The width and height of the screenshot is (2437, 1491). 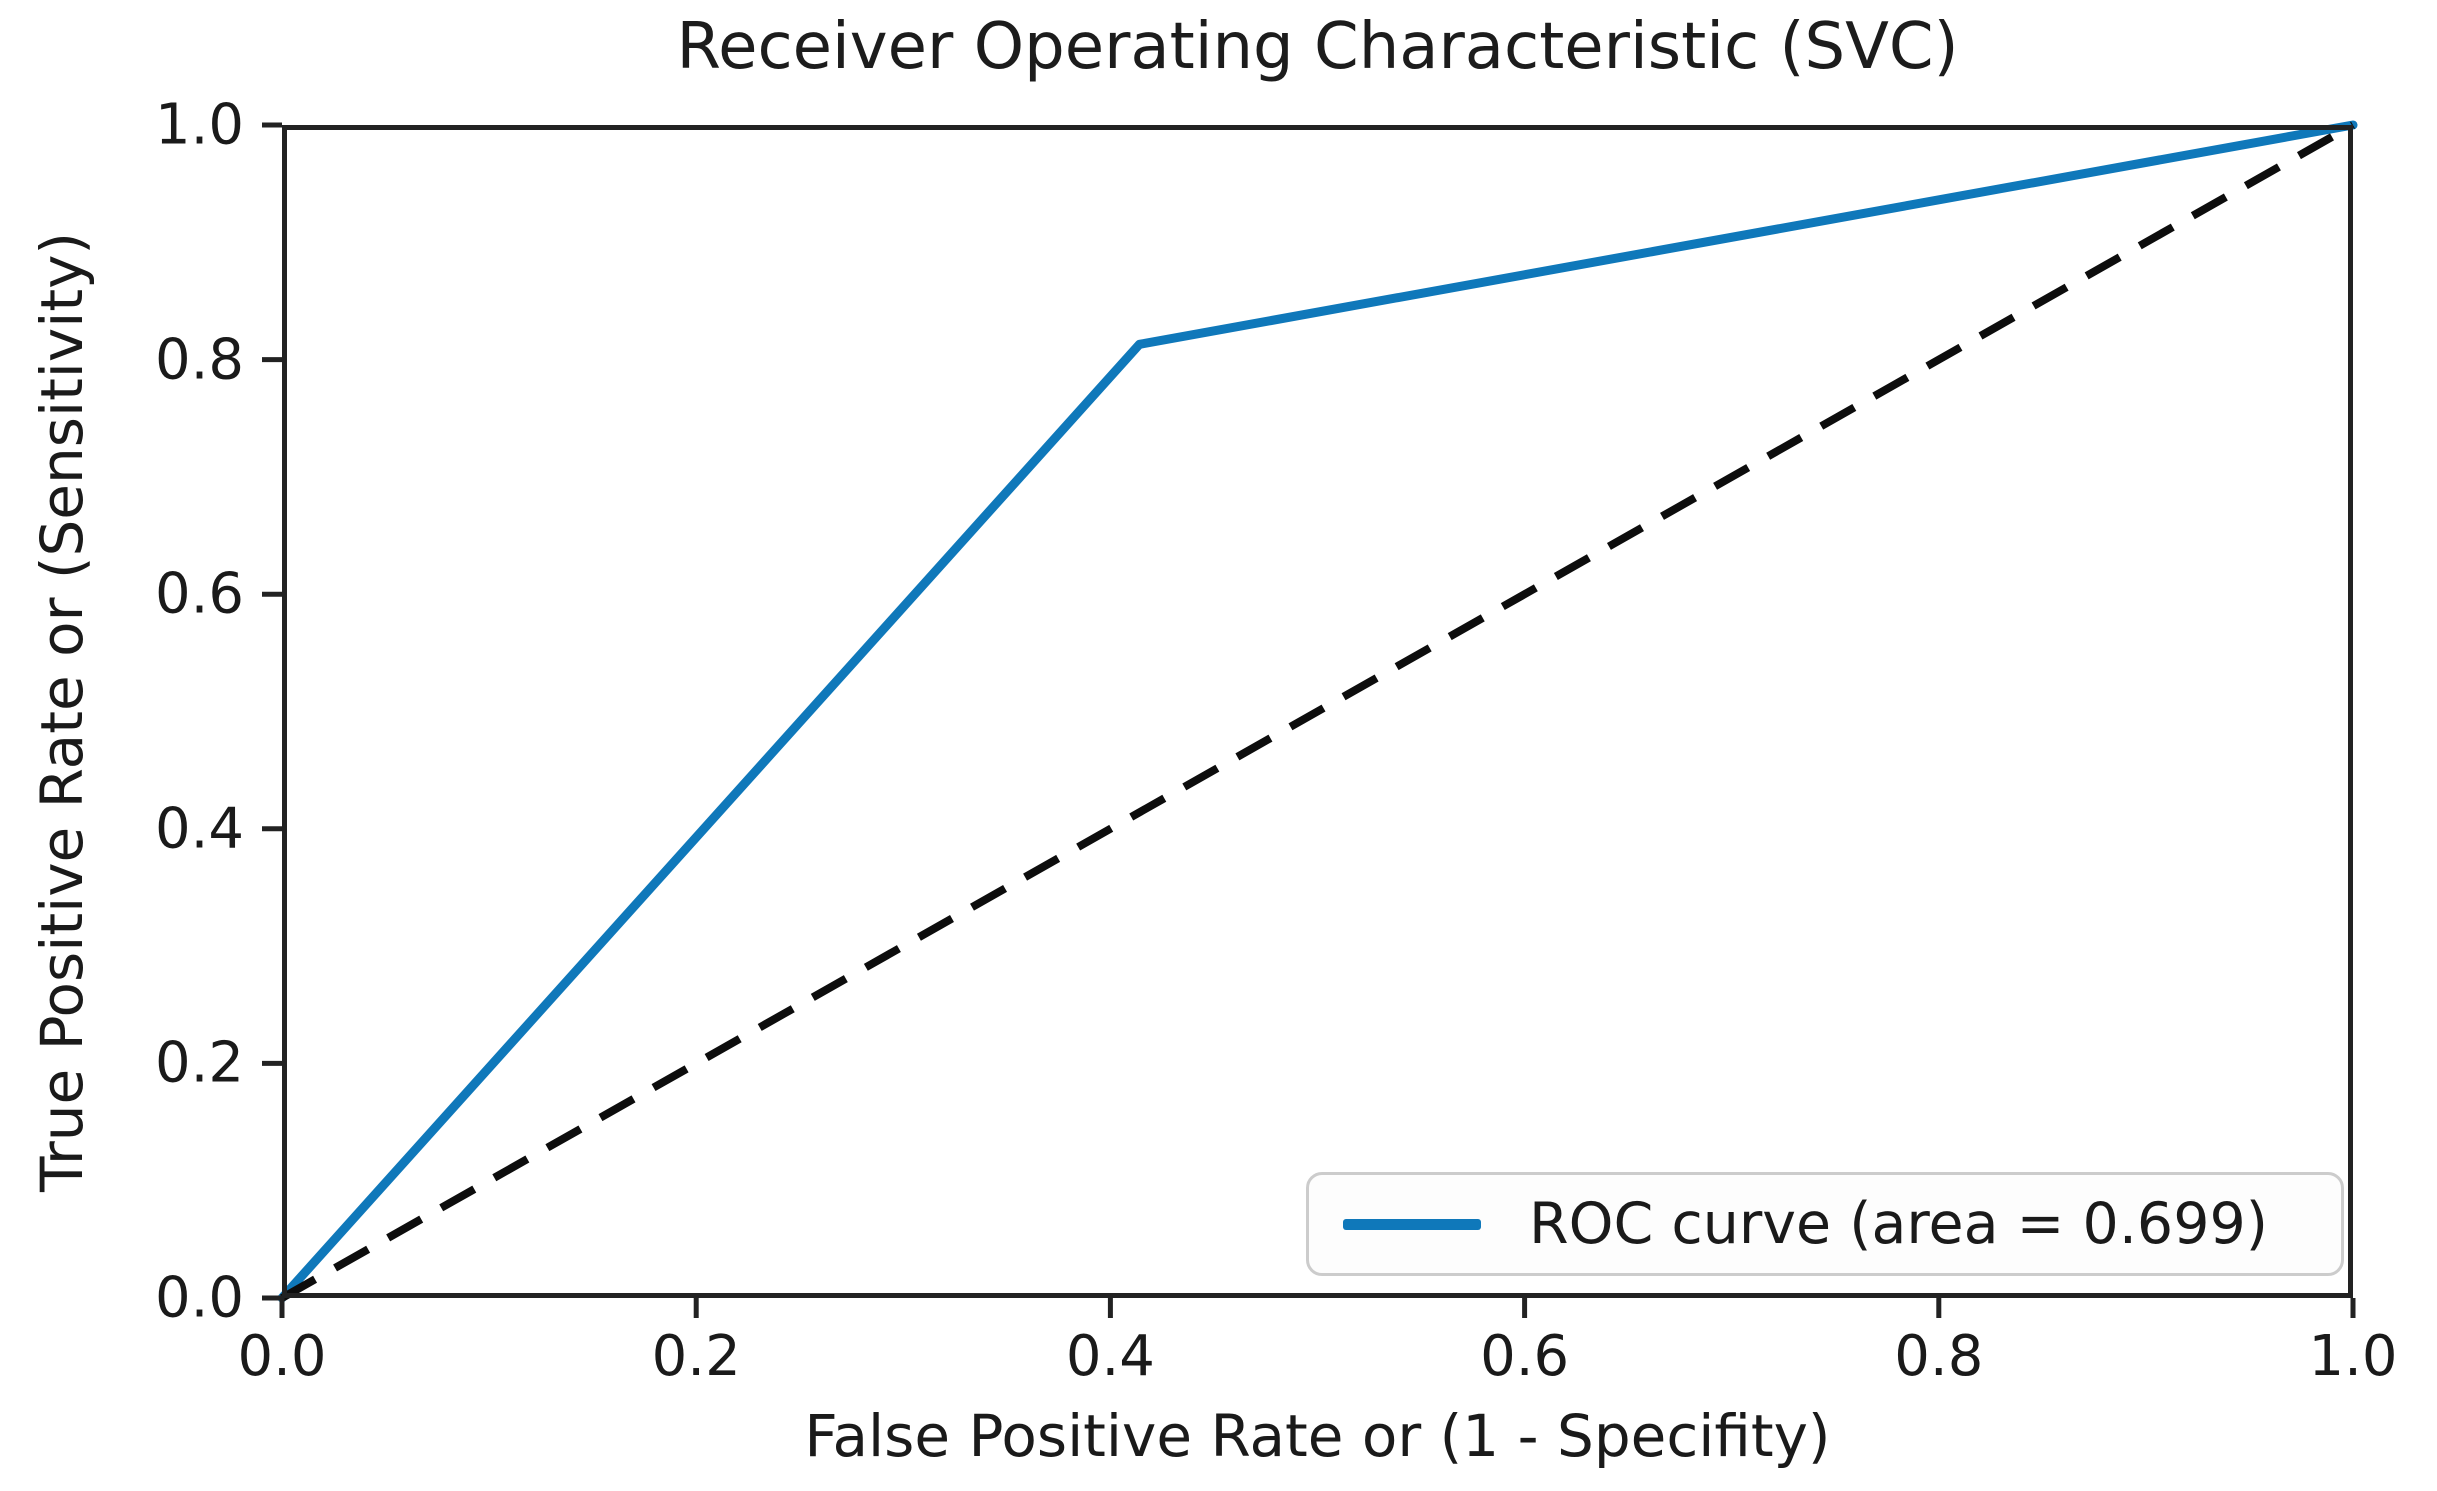 What do you see at coordinates (282, 1356) in the screenshot?
I see `x-tick-label: 0.0` at bounding box center [282, 1356].